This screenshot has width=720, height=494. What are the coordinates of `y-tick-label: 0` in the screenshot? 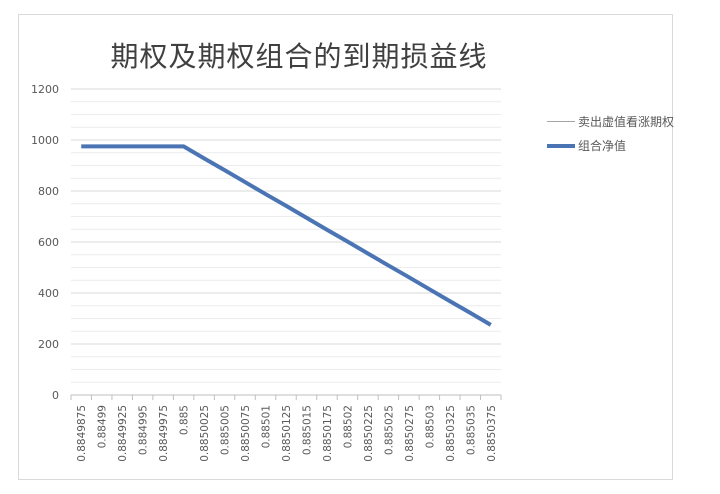 It's located at (55, 395).